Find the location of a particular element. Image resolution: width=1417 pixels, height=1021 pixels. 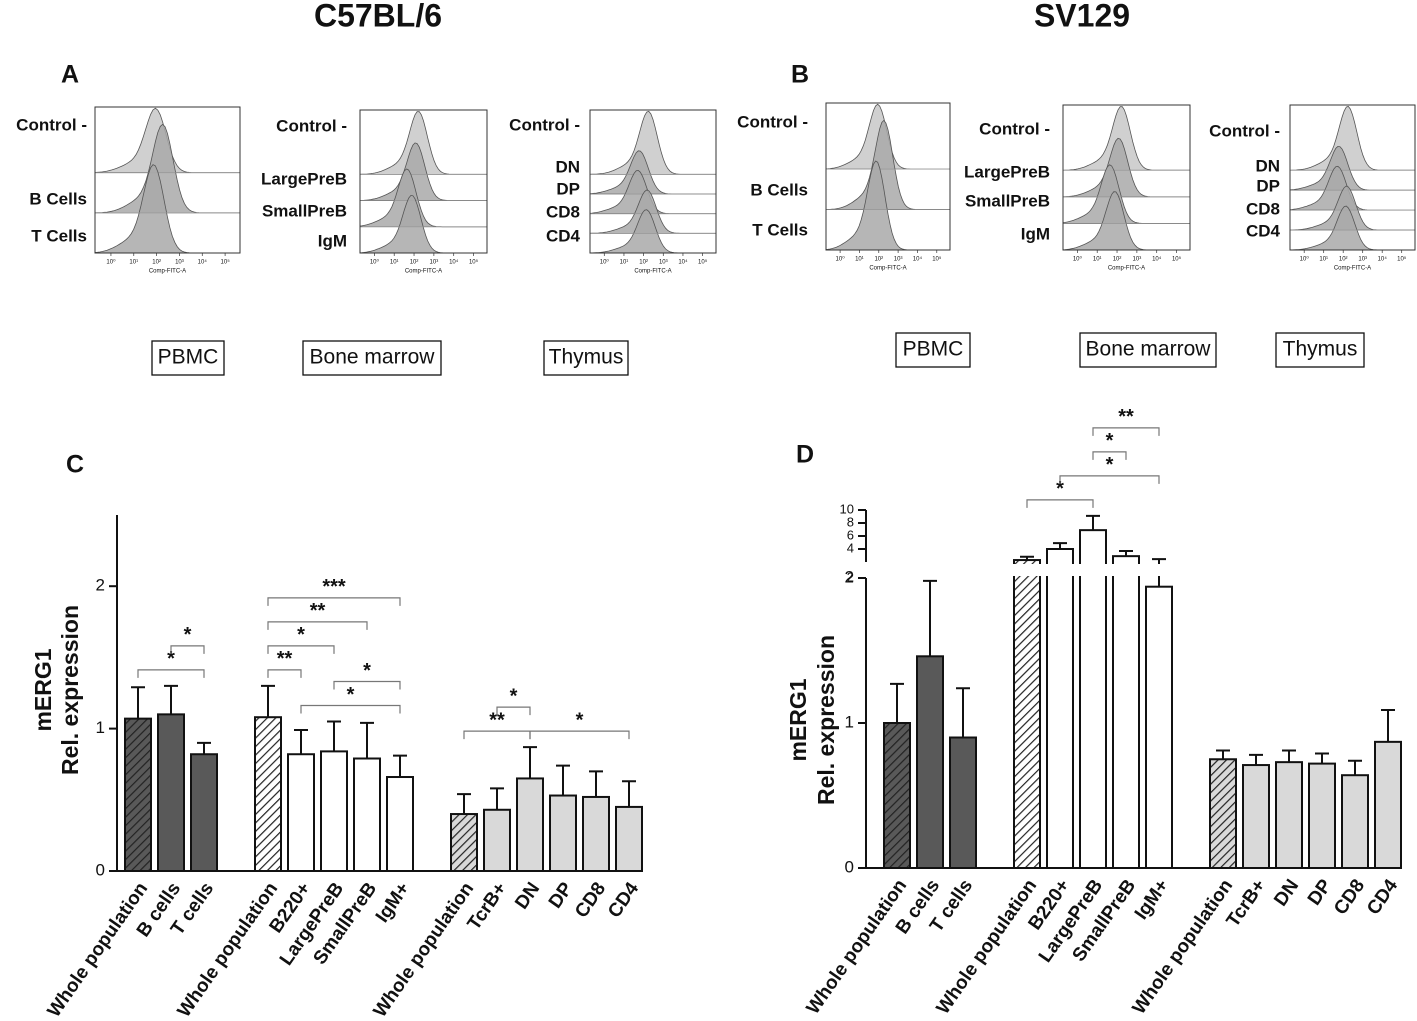

row-label: DN is located at coordinates (1267, 165).